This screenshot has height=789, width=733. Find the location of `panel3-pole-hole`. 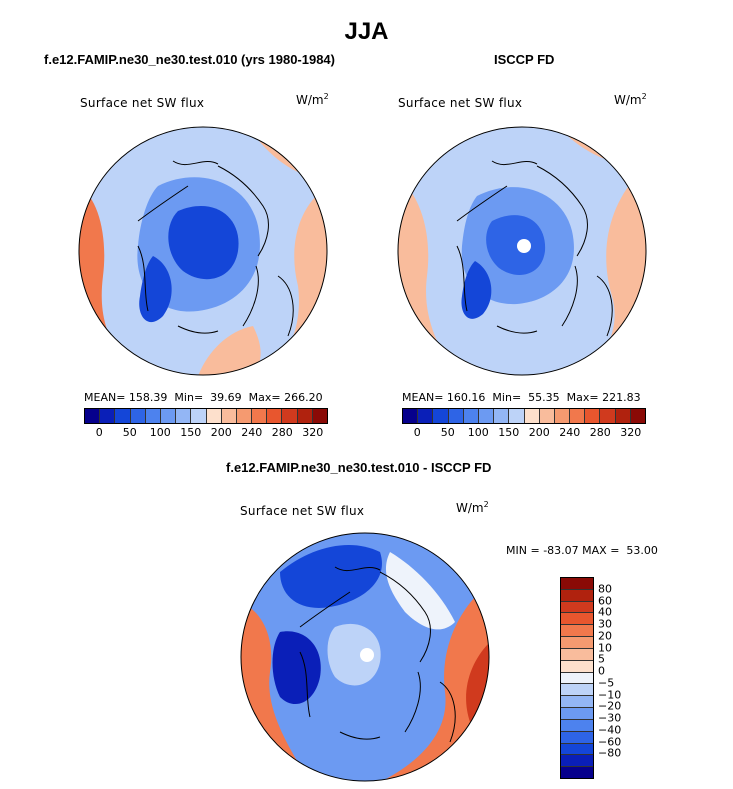

panel3-pole-hole is located at coordinates (367, 655).